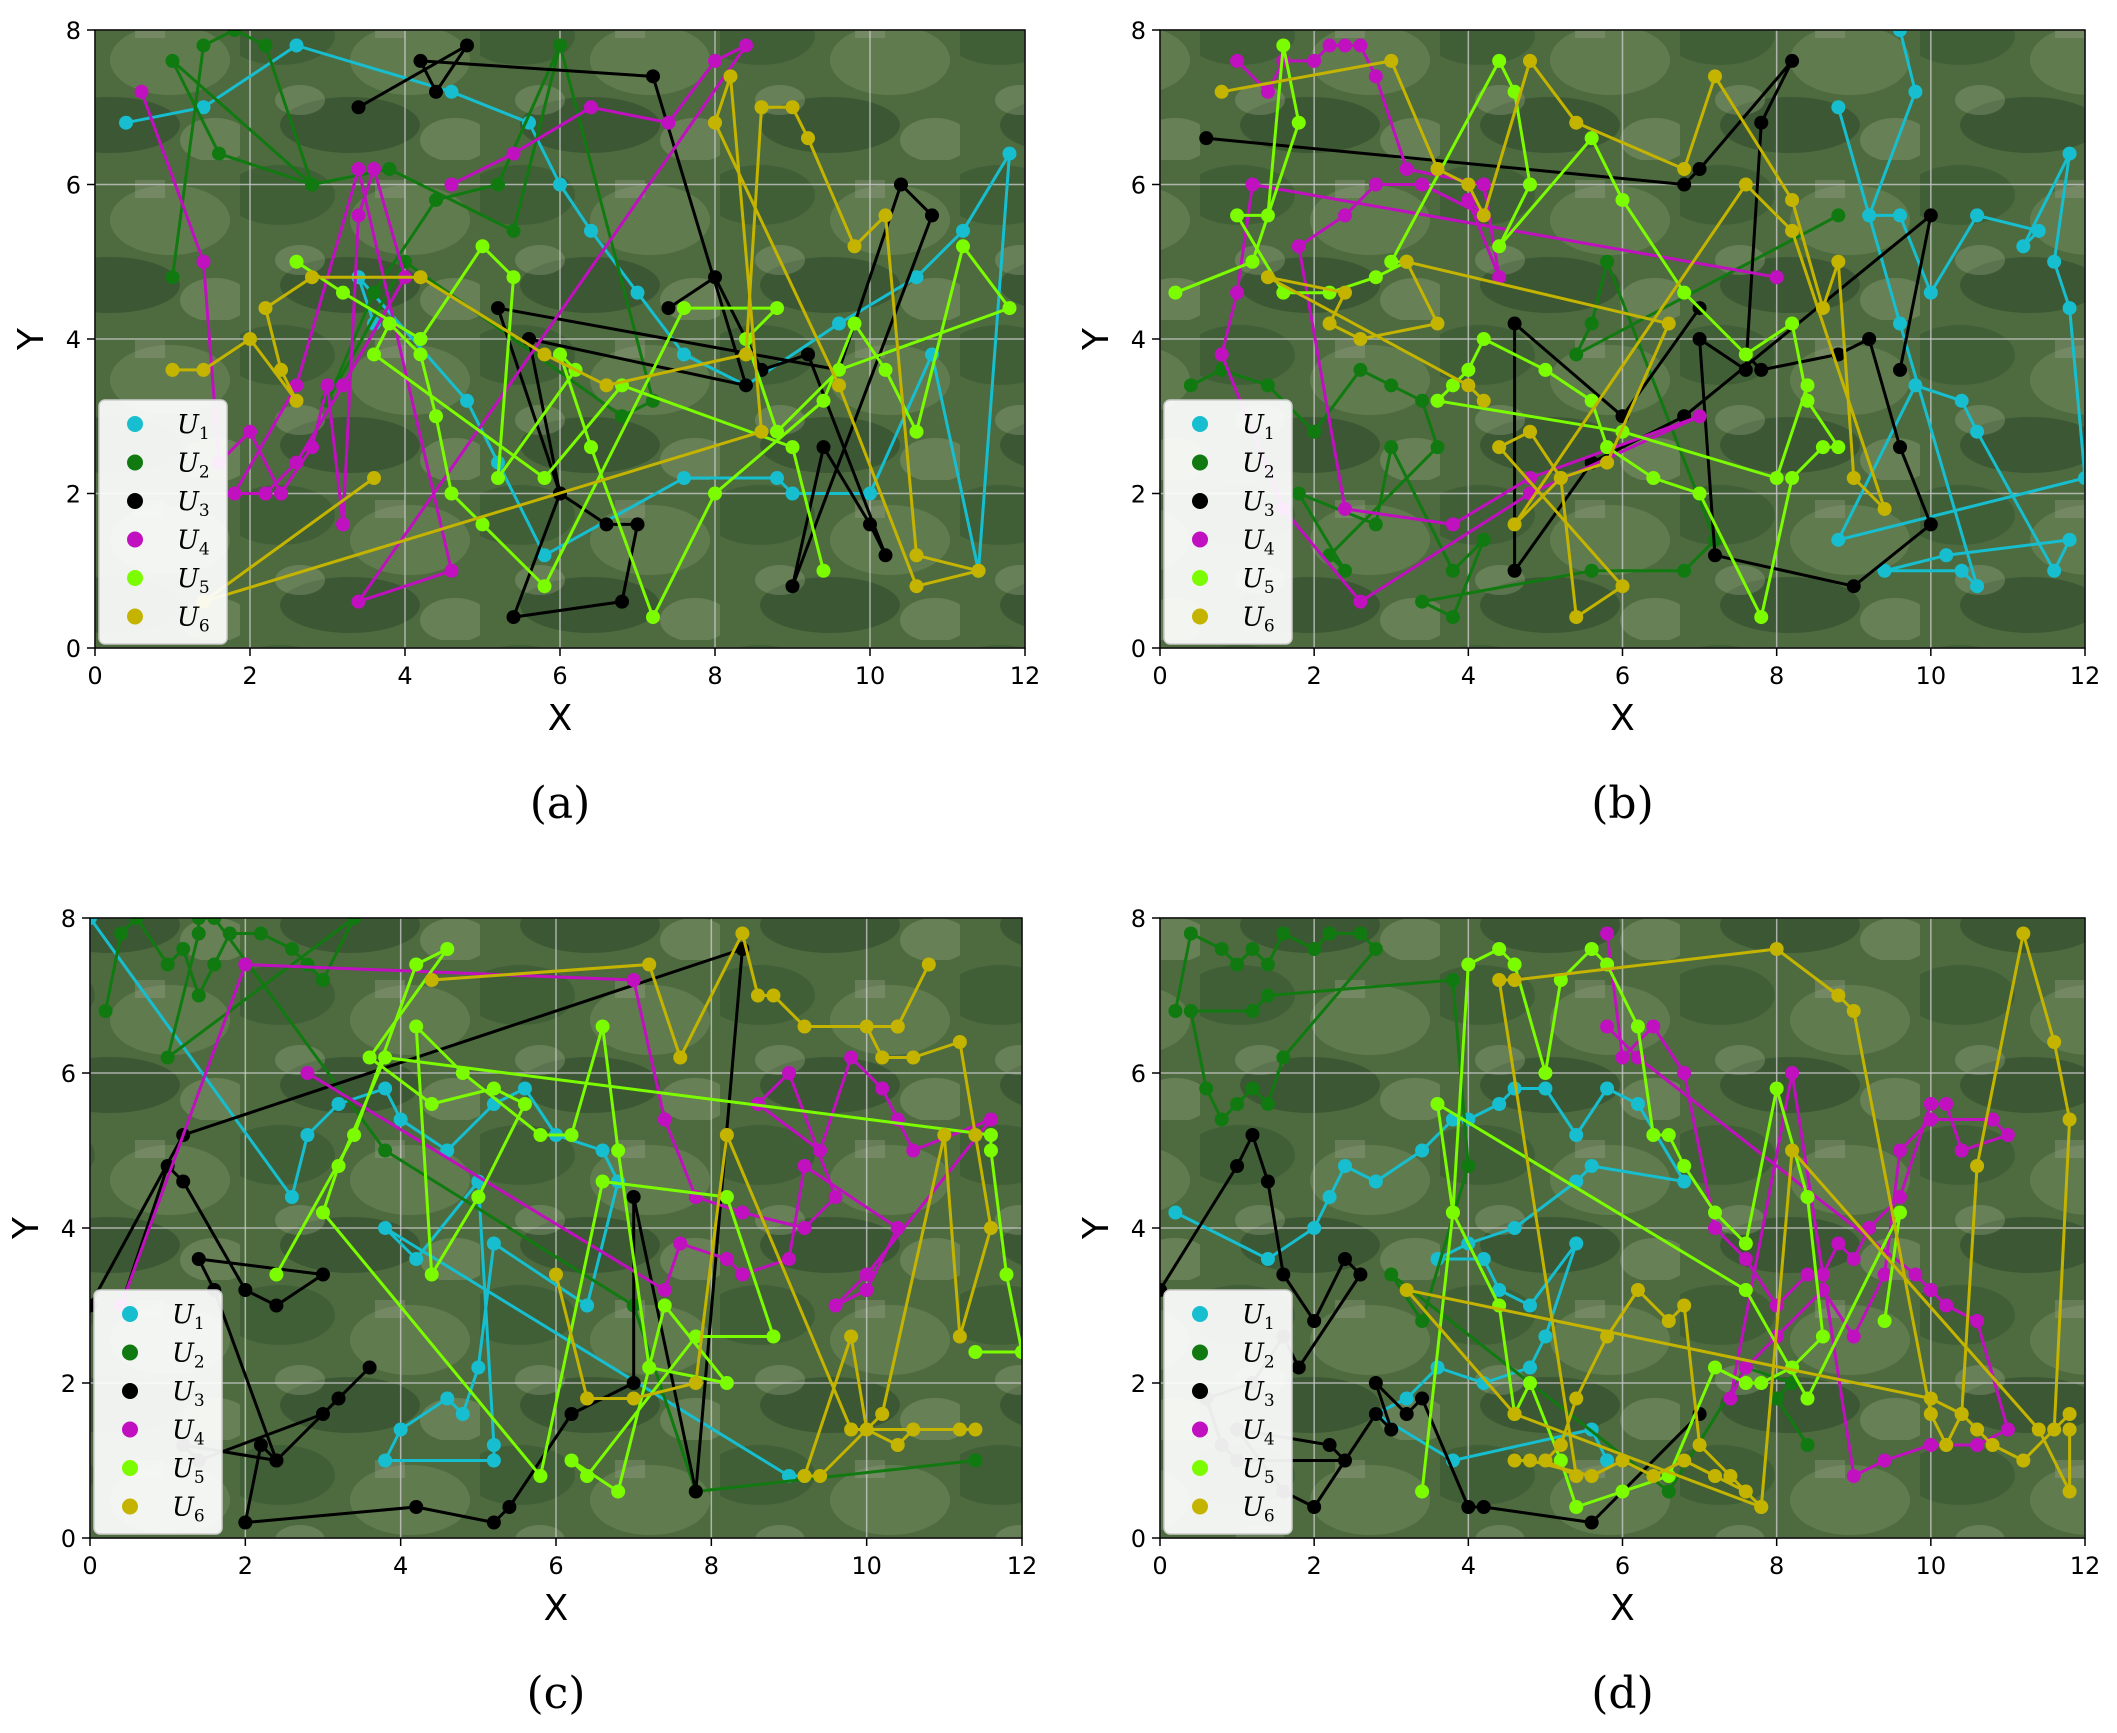  Describe the element at coordinates (1138, 31) in the screenshot. I see `y-tick-label: 8` at that location.